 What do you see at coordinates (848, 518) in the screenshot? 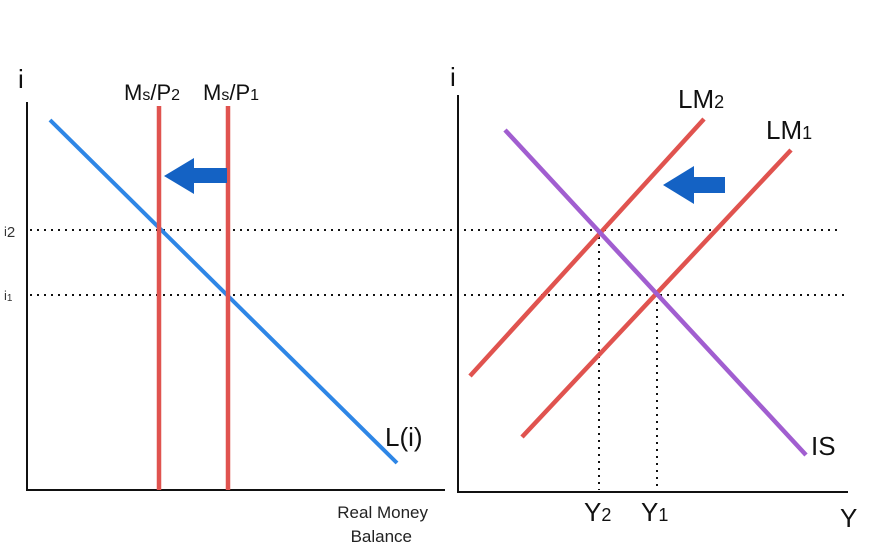
I see `right-x-axis-label: Y` at bounding box center [848, 518].